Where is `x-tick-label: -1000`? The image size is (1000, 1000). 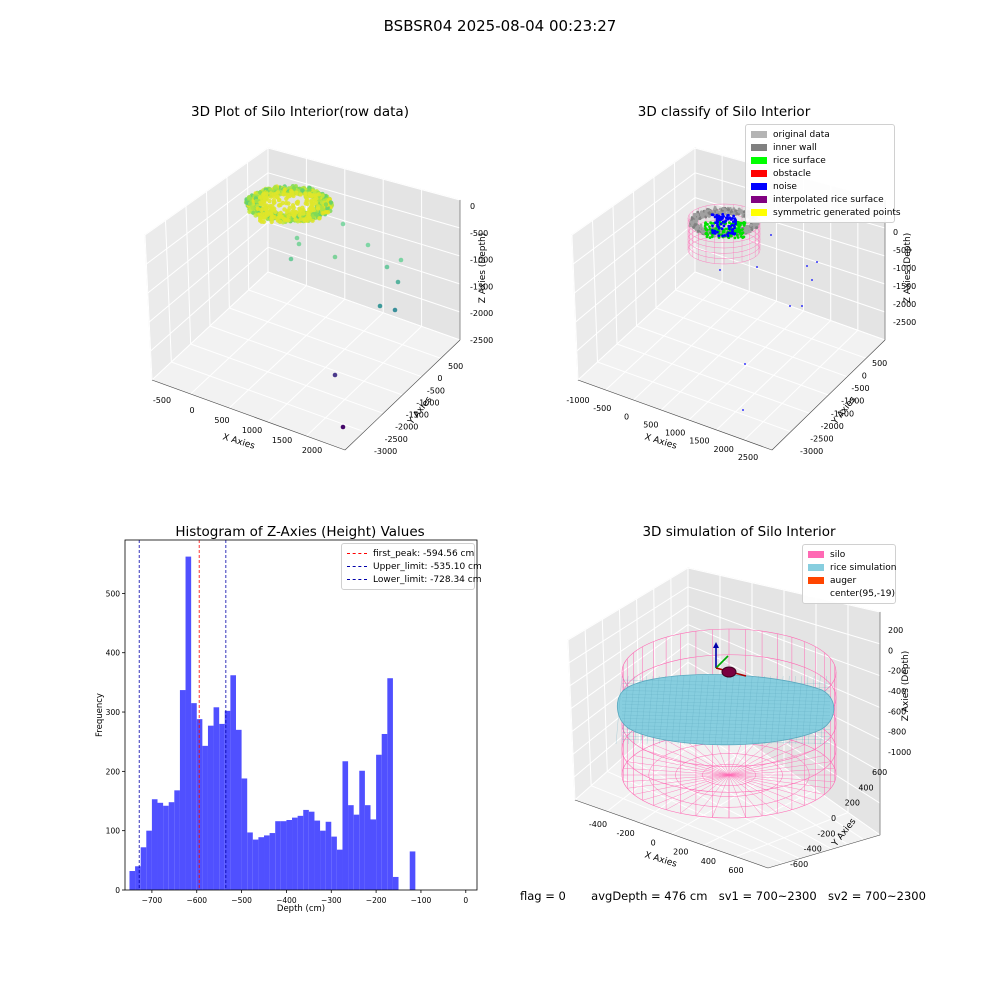 x-tick-label: -1000 is located at coordinates (577, 400).